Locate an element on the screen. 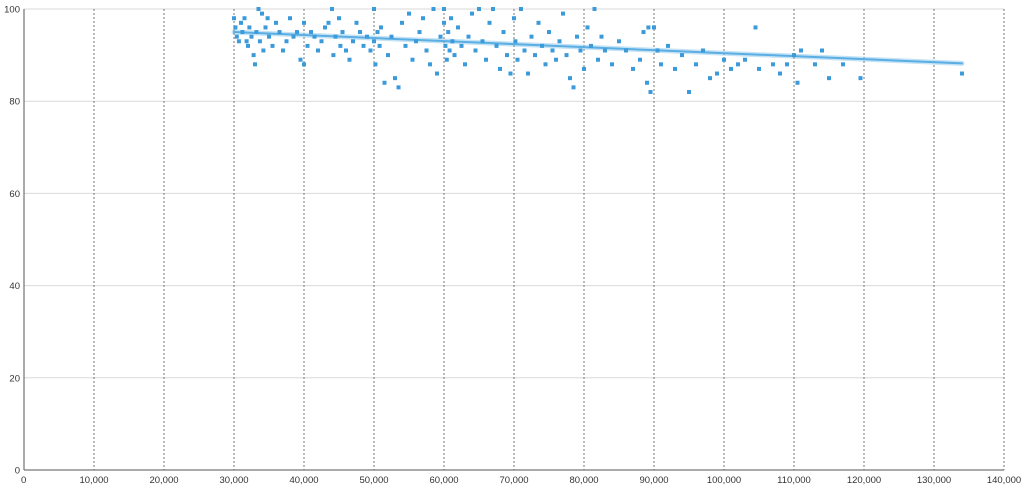  y-tick-label: 40 is located at coordinates (14, 286).